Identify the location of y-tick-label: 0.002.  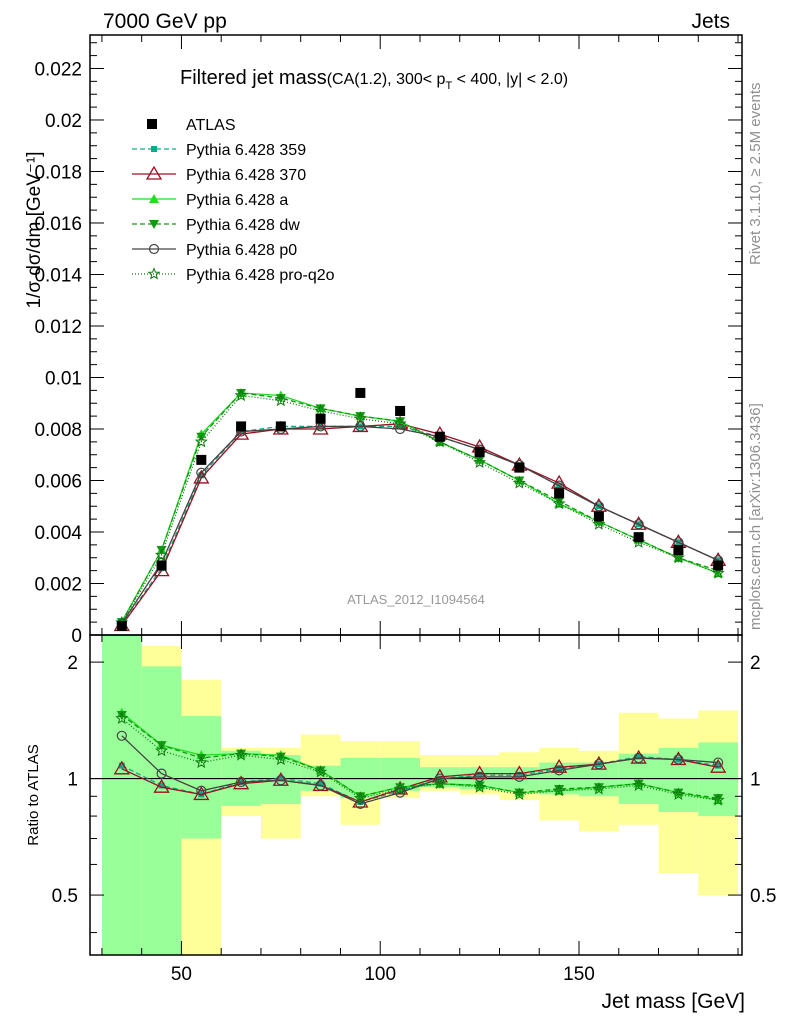
(58, 584).